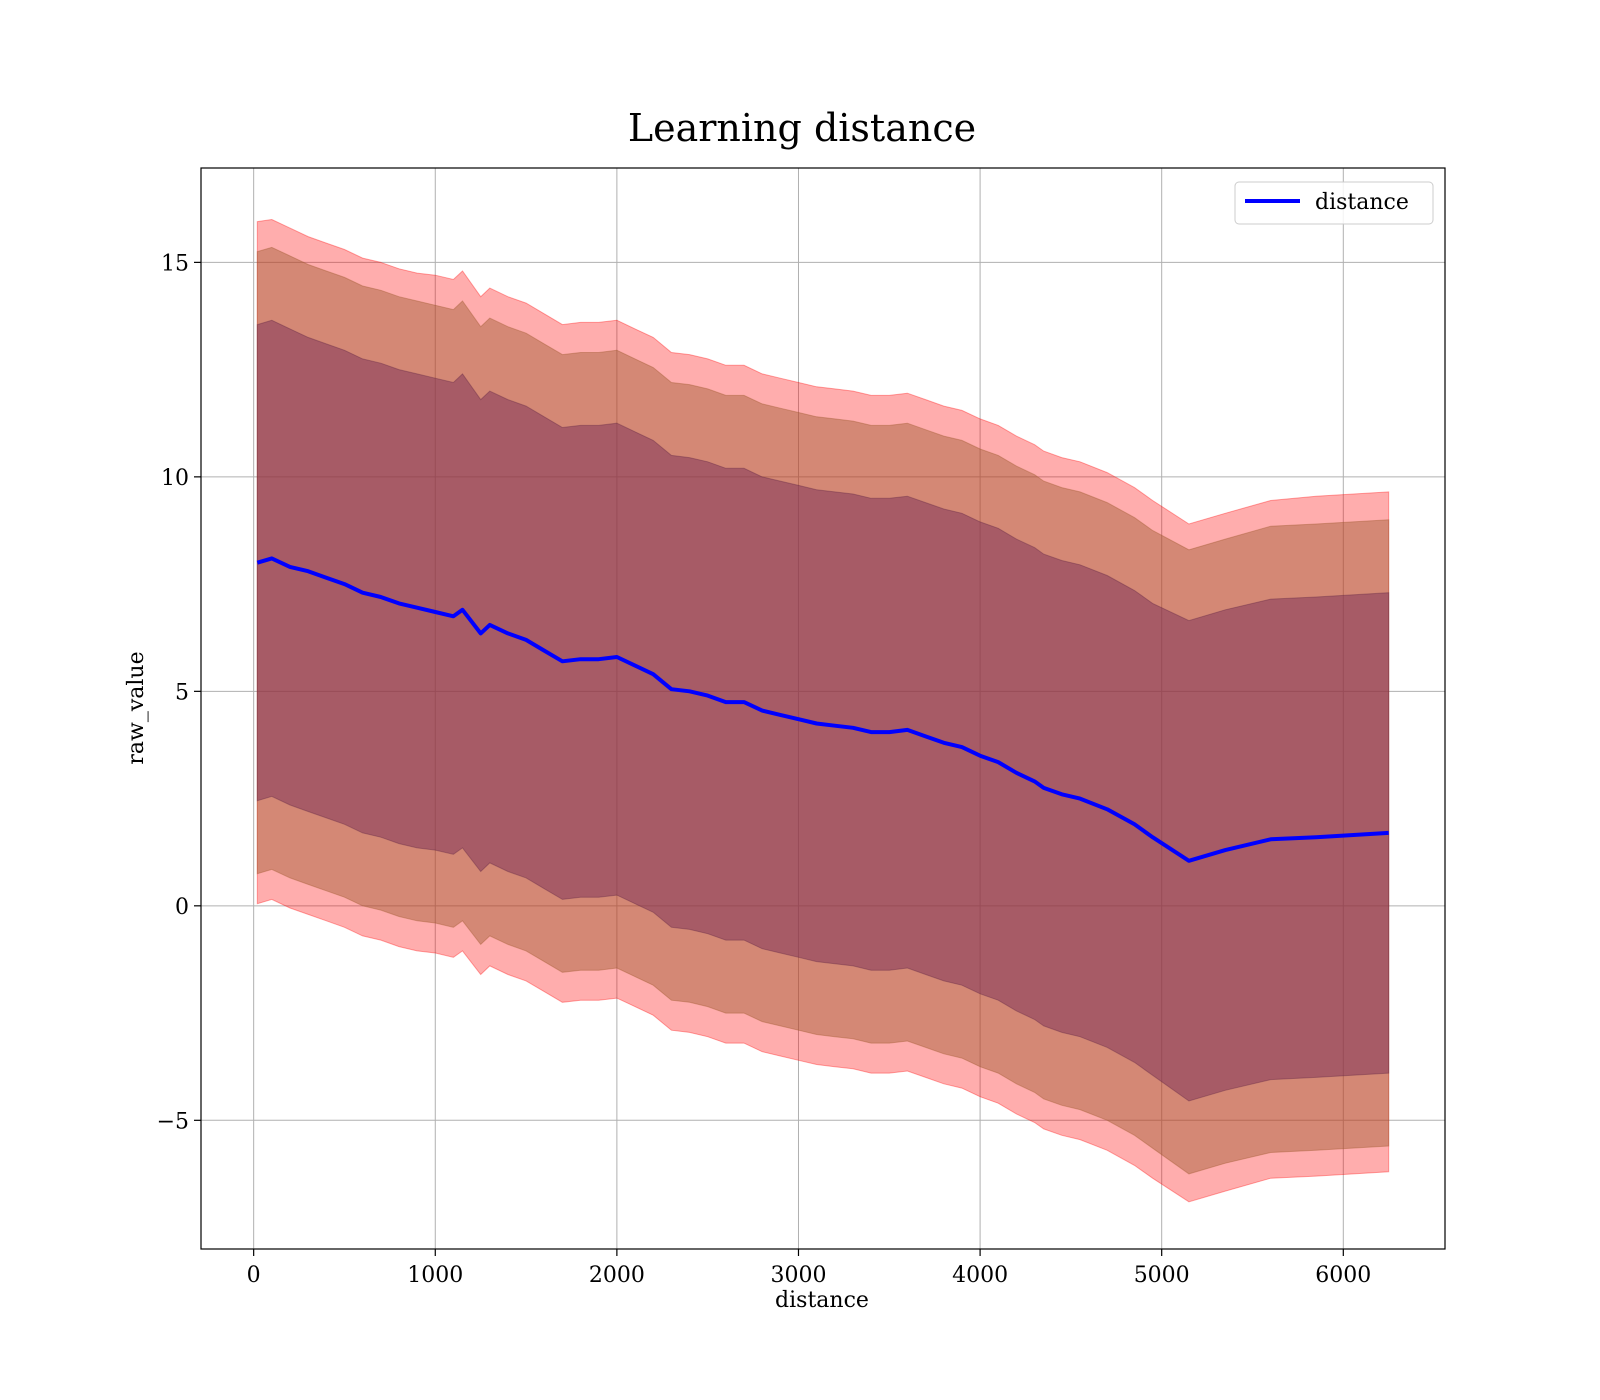 Image resolution: width=1600 pixels, height=1400 pixels. Describe the element at coordinates (1362, 202) in the screenshot. I see `legend-label: distance` at that location.